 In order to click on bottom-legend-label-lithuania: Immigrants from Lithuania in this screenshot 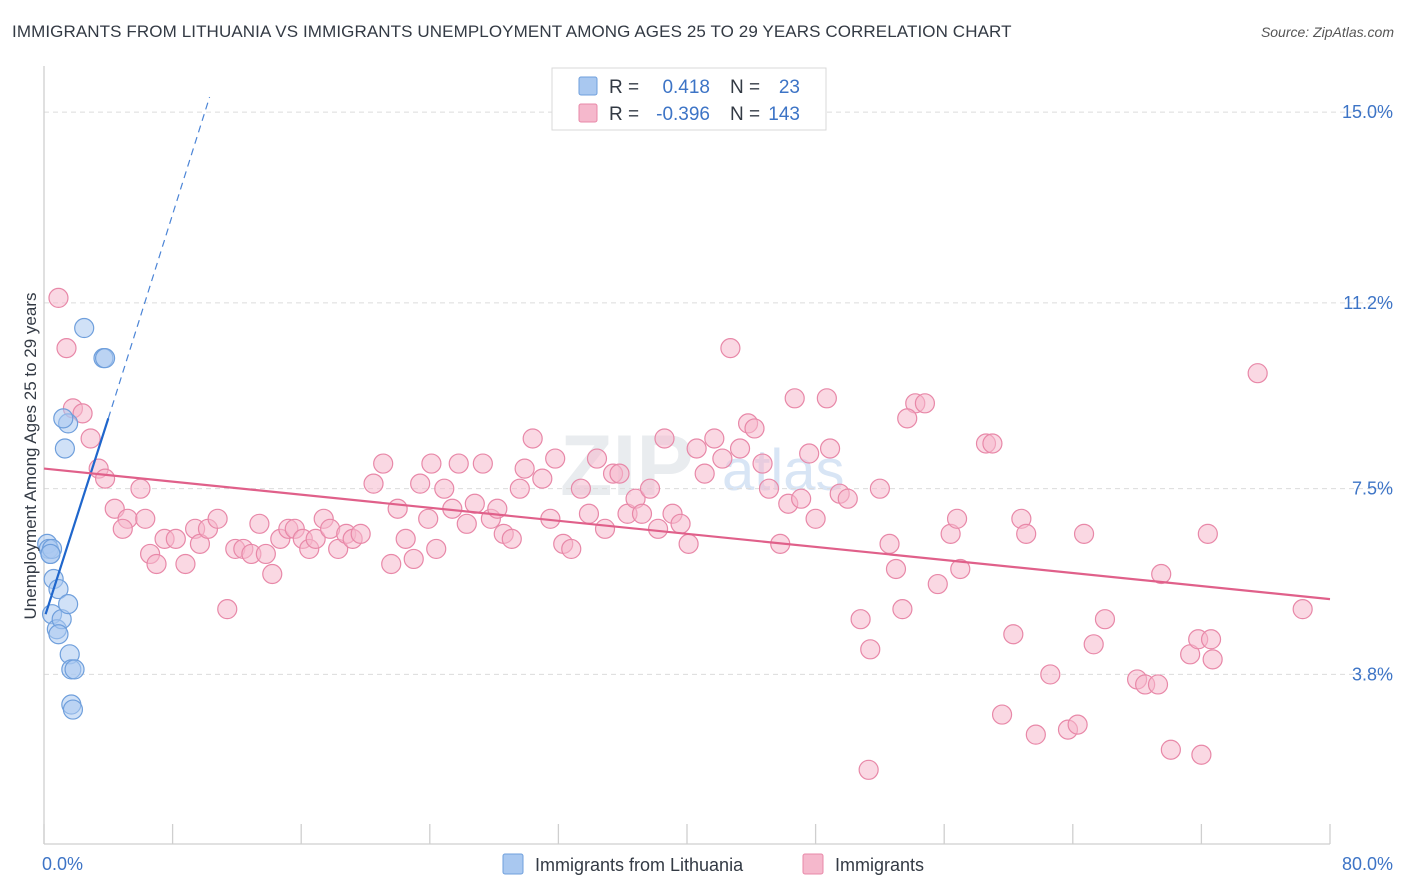, I will do `click(639, 865)`.